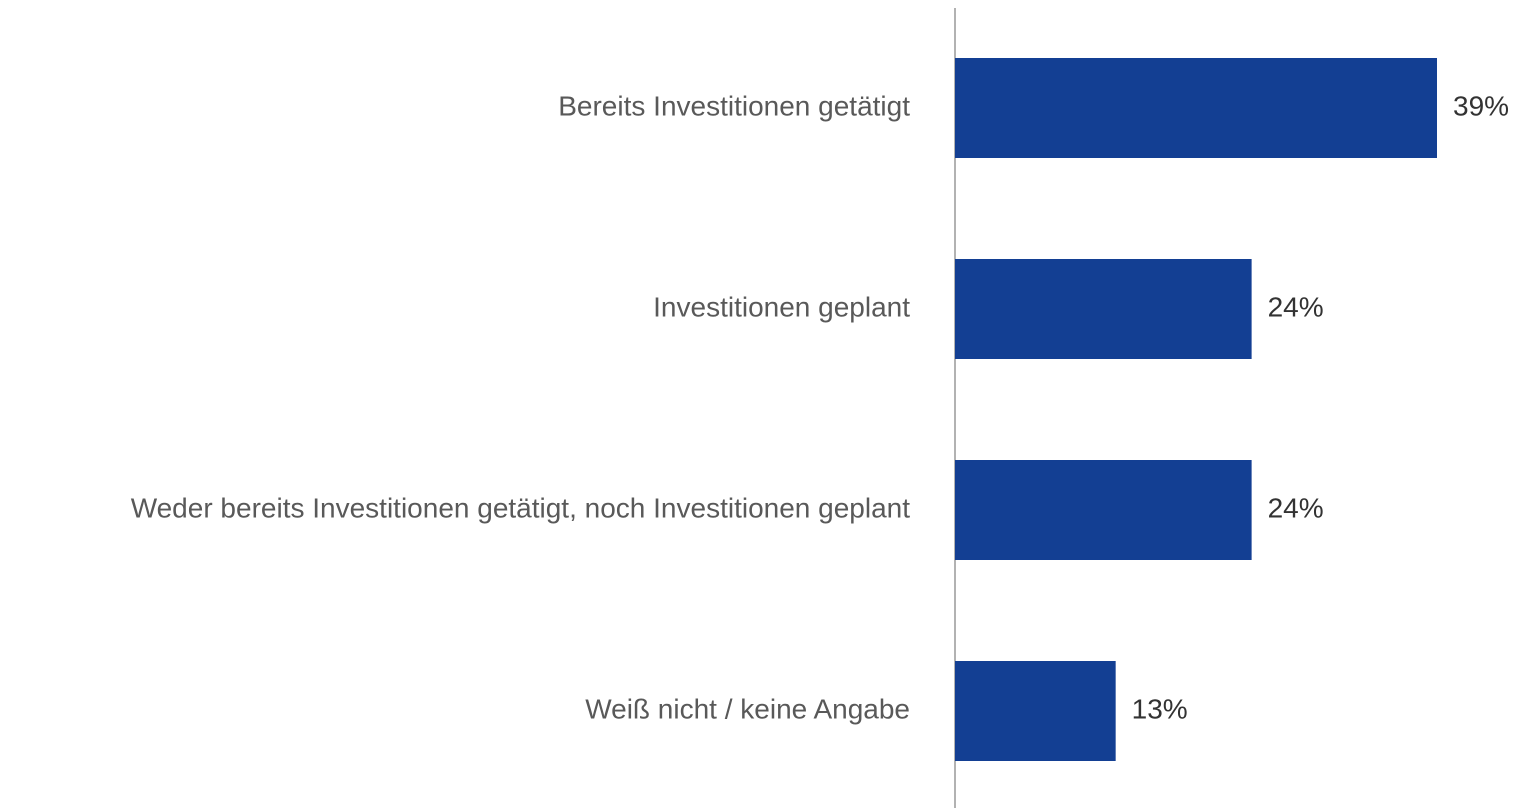 The image size is (1521, 808). Describe the element at coordinates (1481, 105) in the screenshot. I see `value-label: 39%` at that location.